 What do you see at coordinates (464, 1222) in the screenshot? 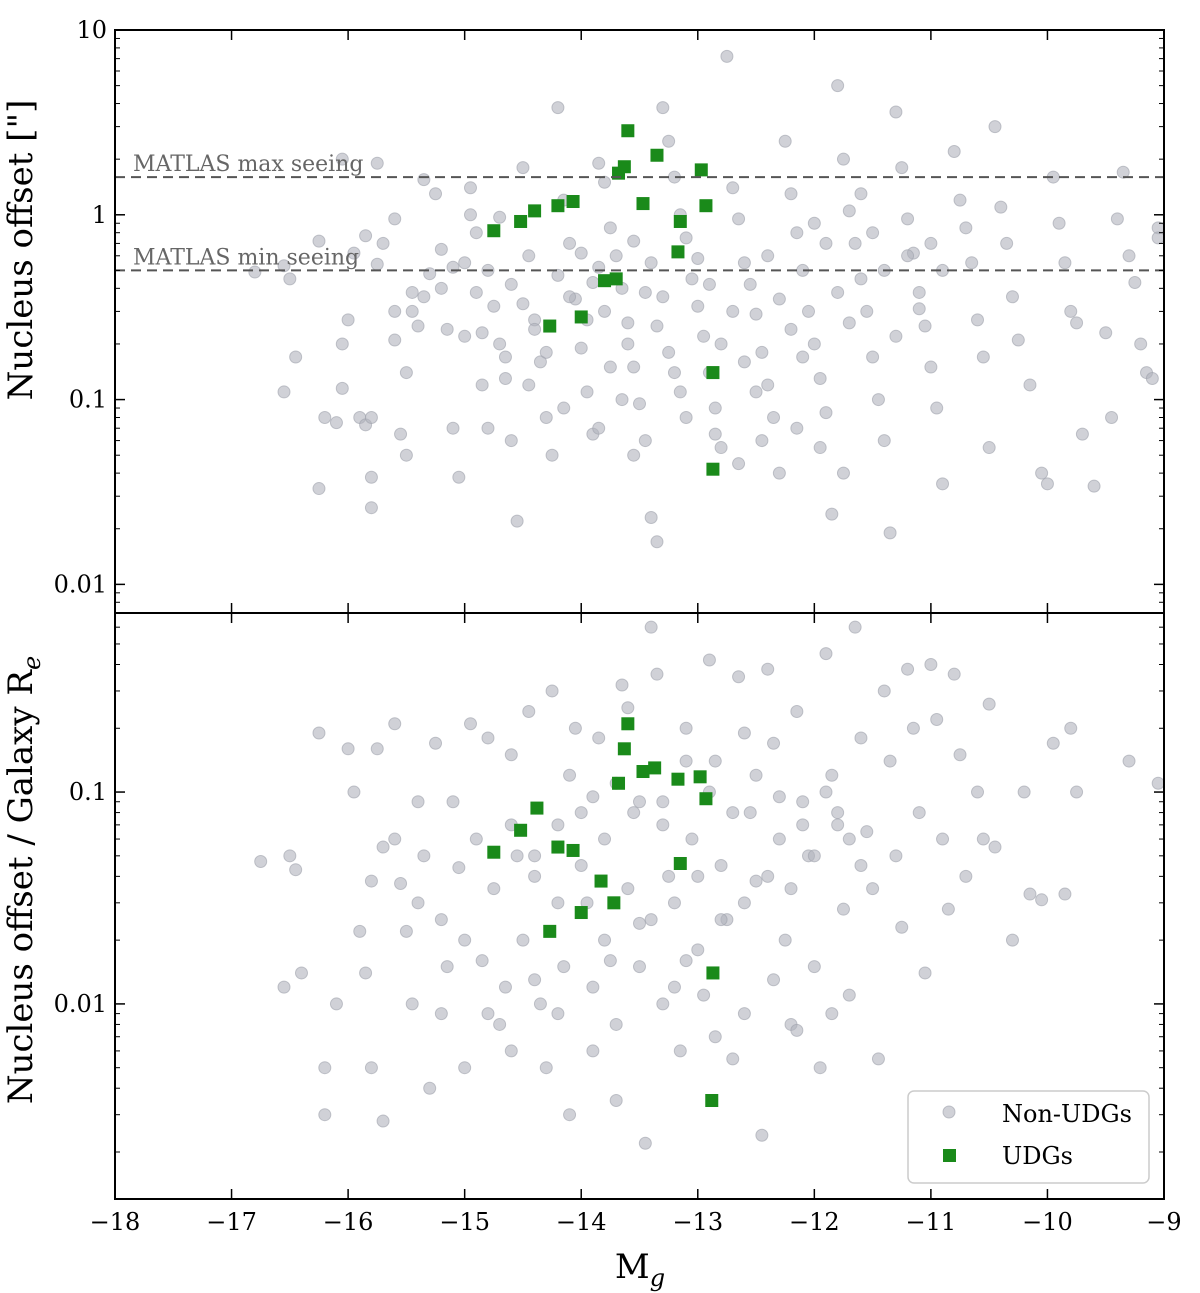
I see `x-tick-label: −15` at bounding box center [464, 1222].